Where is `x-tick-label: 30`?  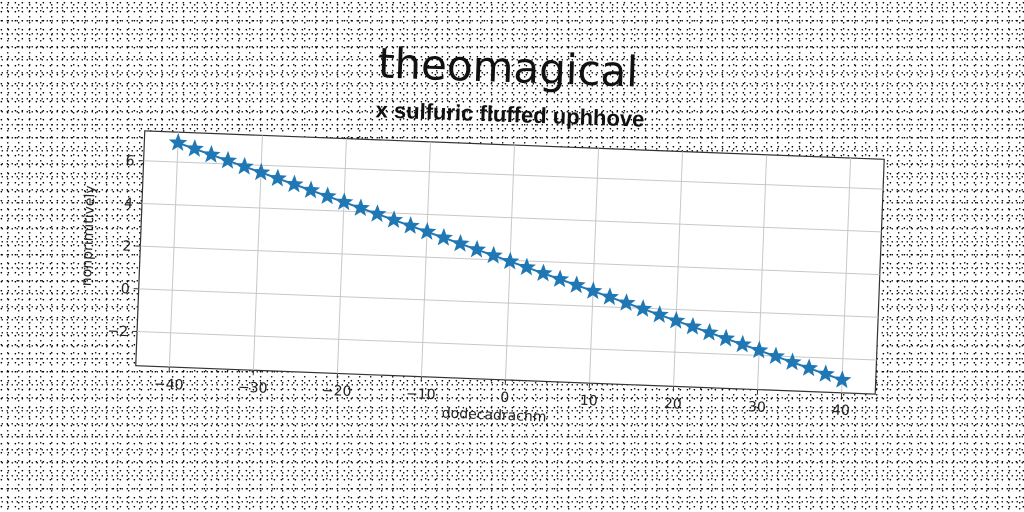 x-tick-label: 30 is located at coordinates (757, 407).